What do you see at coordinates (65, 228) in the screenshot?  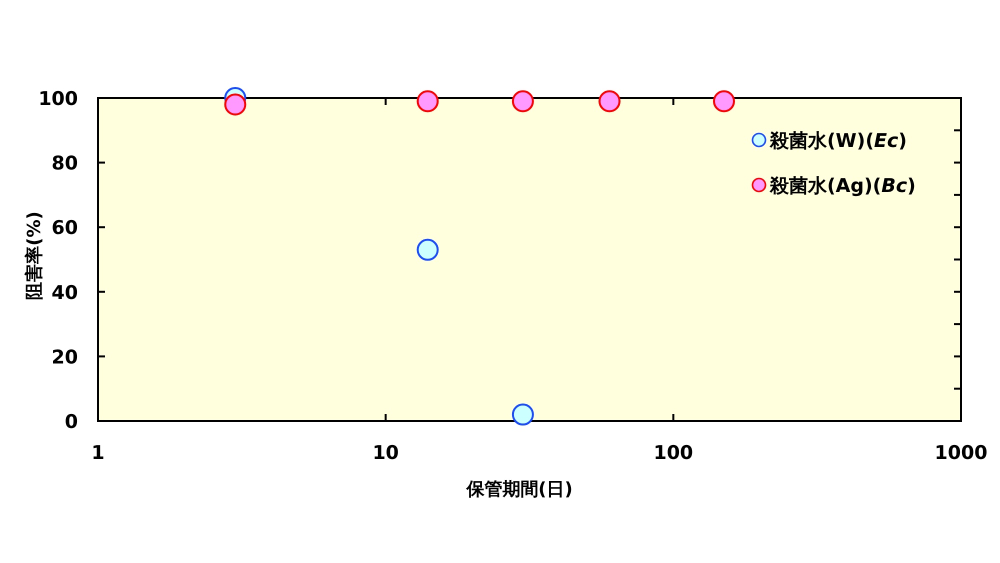 I see `y-tick-label: 60` at bounding box center [65, 228].